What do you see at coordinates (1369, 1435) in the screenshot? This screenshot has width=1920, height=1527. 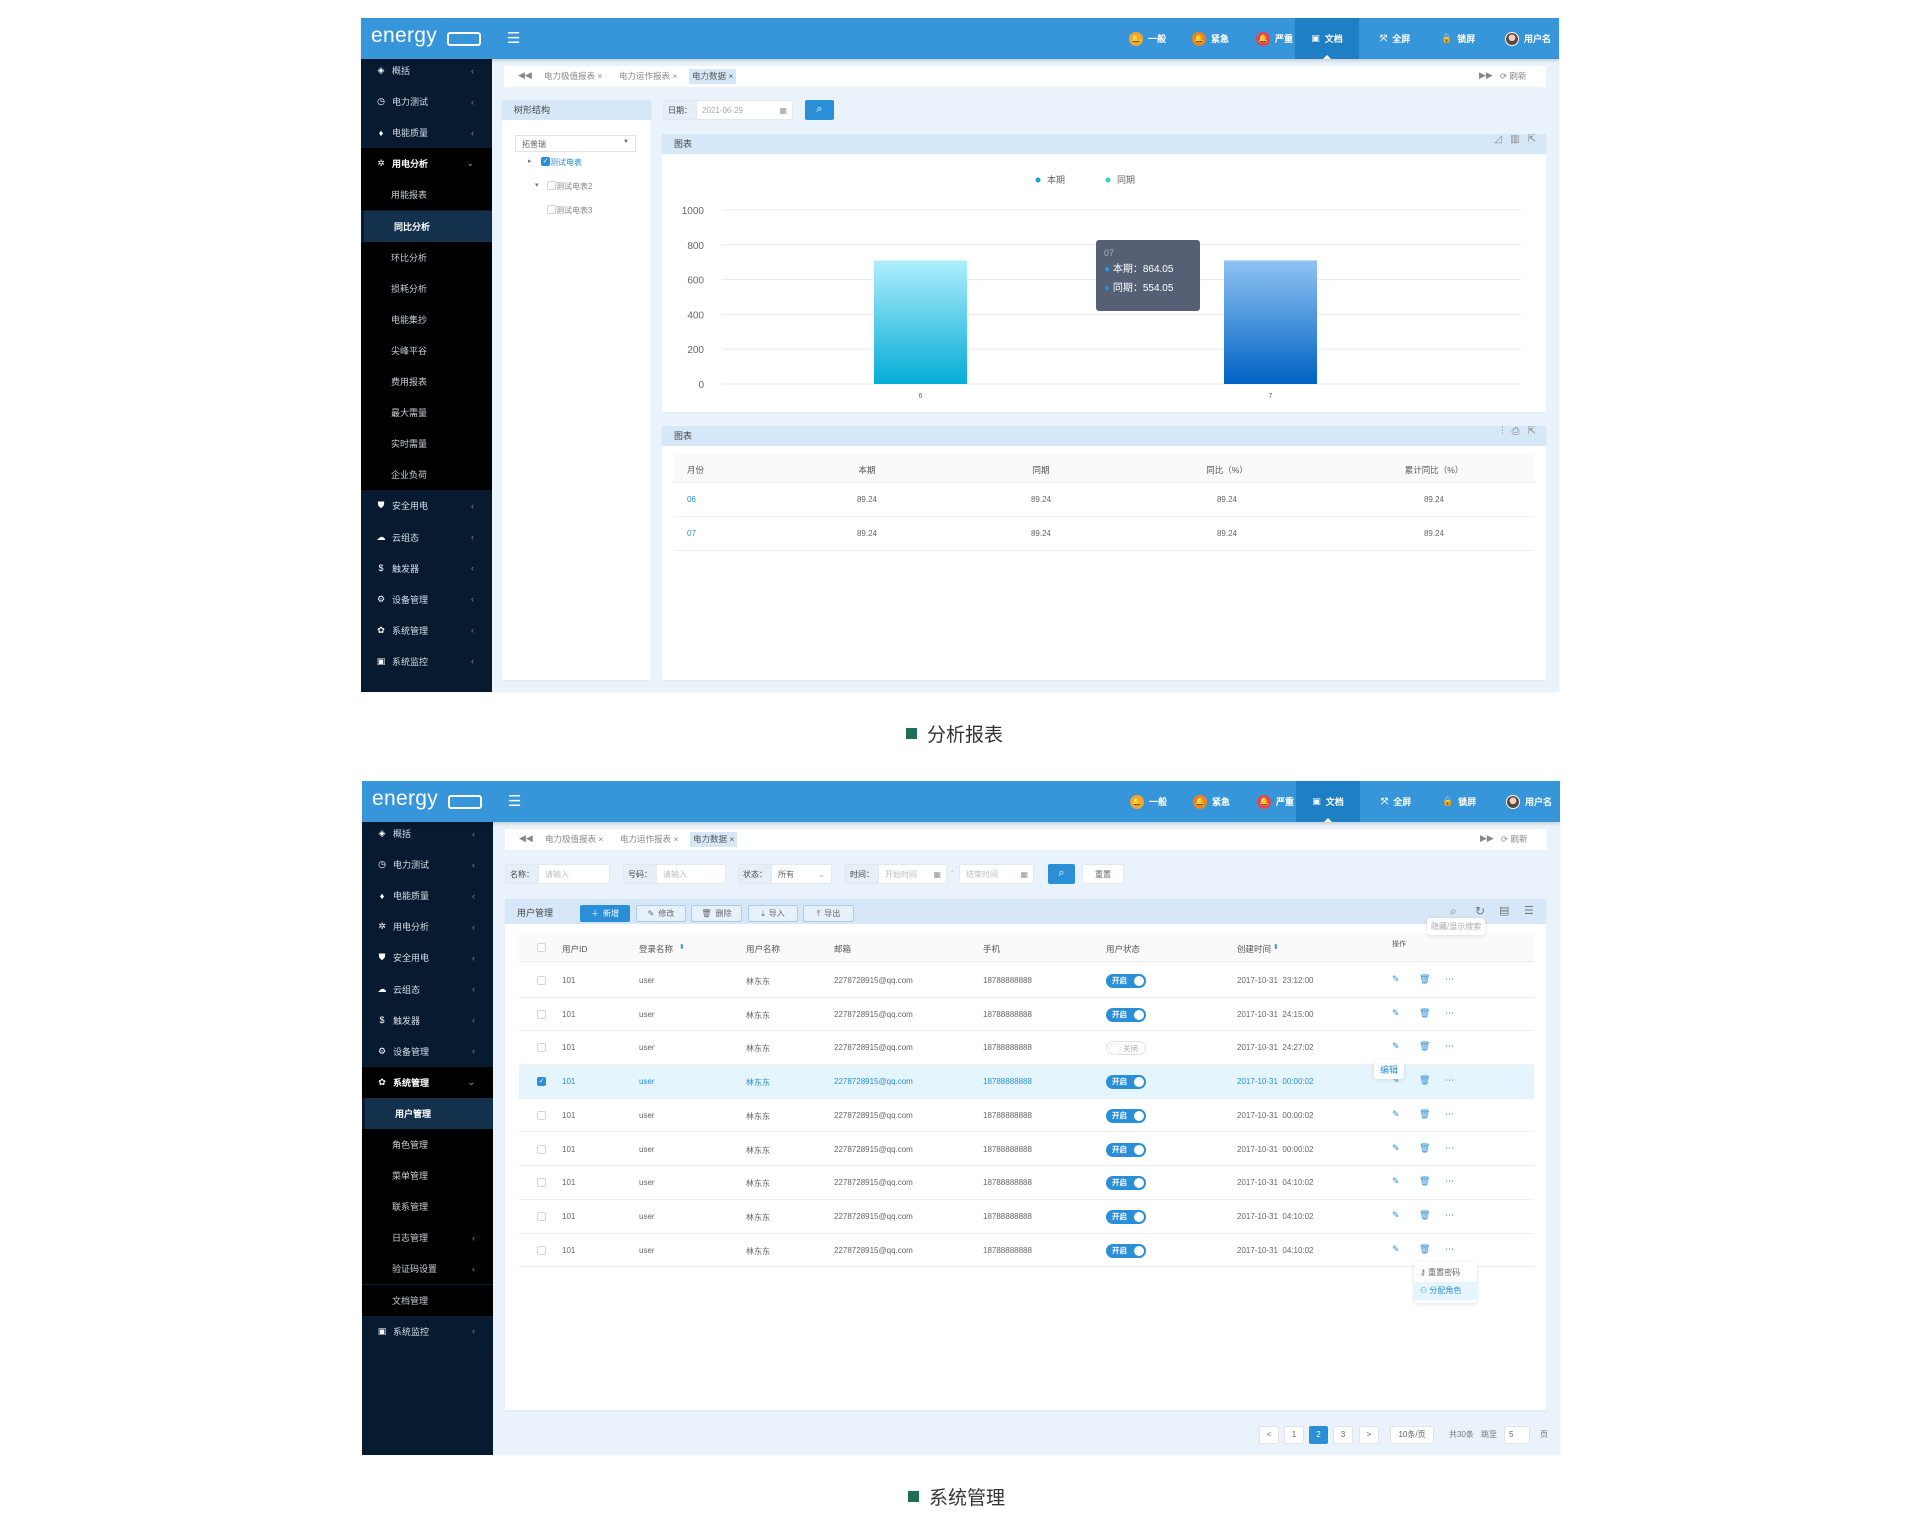 I see `next-page-button: >` at bounding box center [1369, 1435].